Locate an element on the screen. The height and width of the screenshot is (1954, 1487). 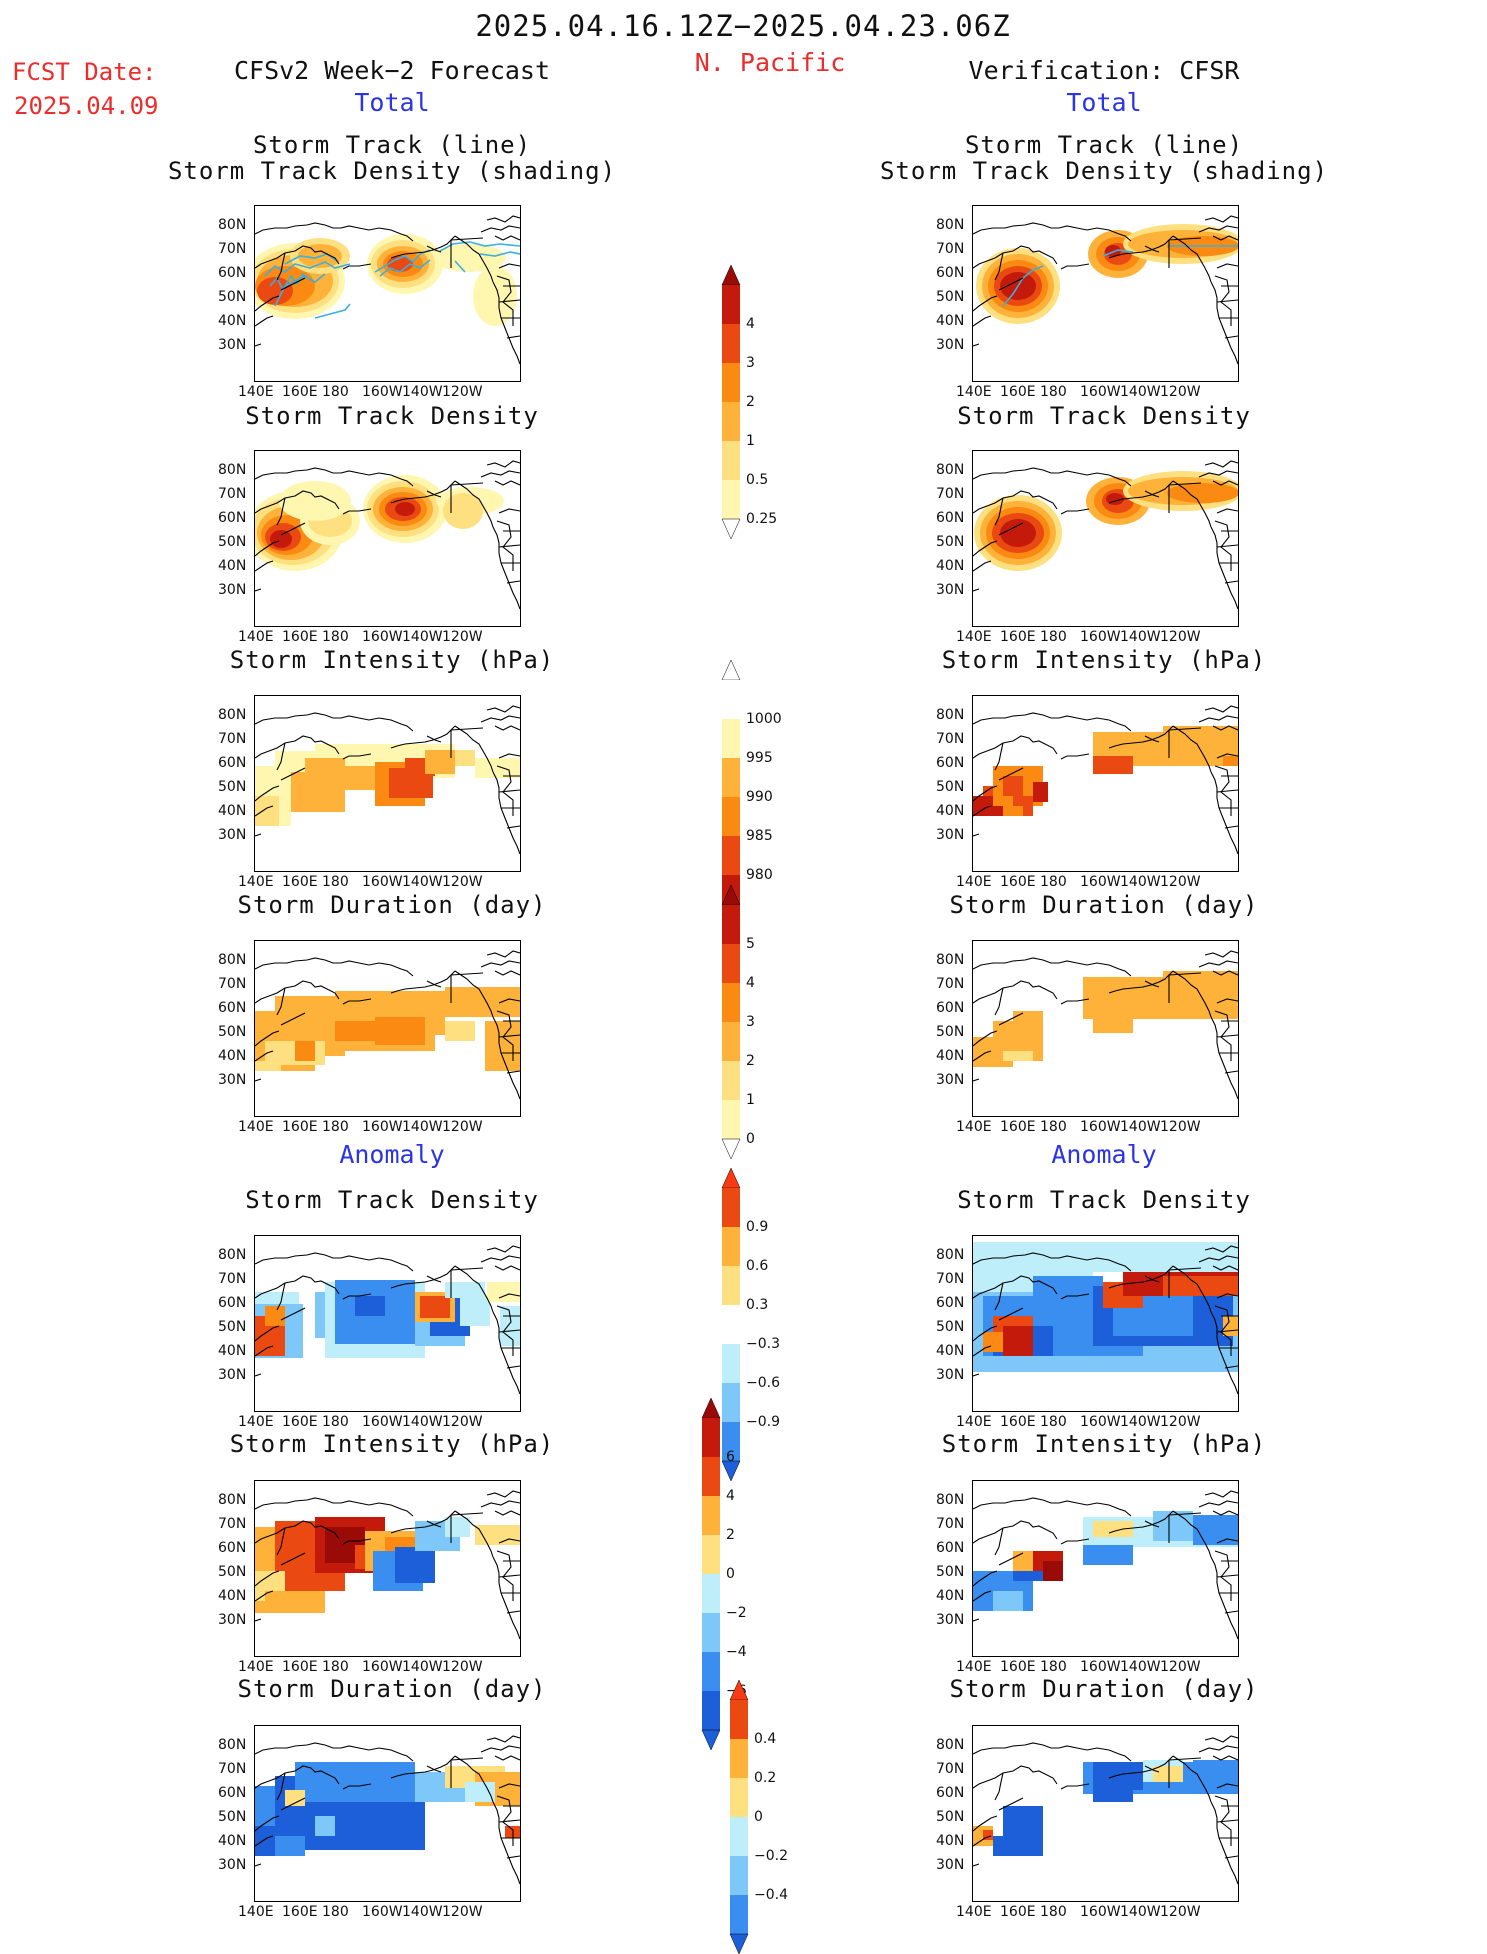
intensity-anom-colorbar-label: 2 is located at coordinates (730, 1535).